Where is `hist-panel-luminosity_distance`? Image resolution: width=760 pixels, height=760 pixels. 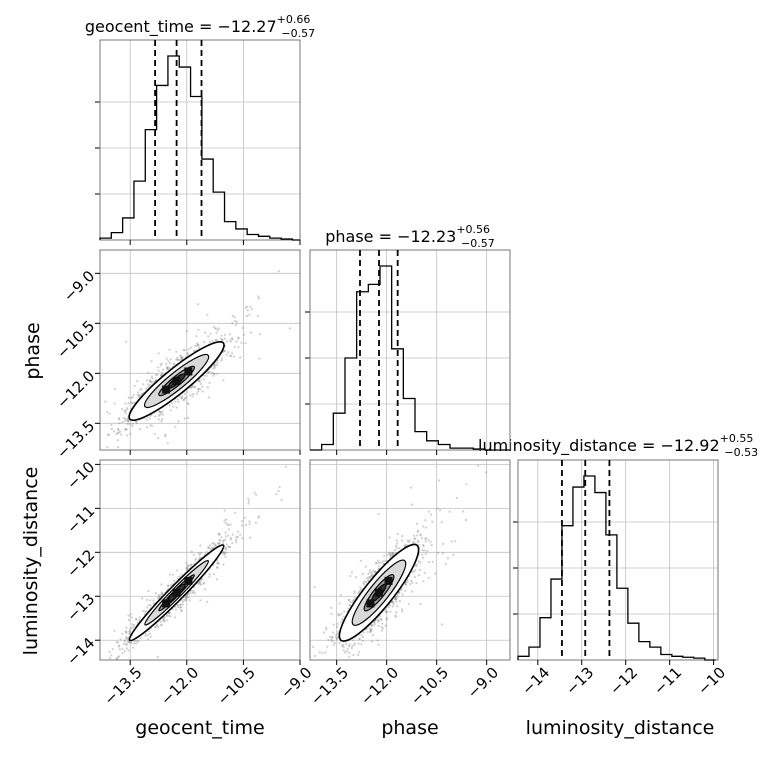
hist-panel-luminosity_distance is located at coordinates (616, 562).